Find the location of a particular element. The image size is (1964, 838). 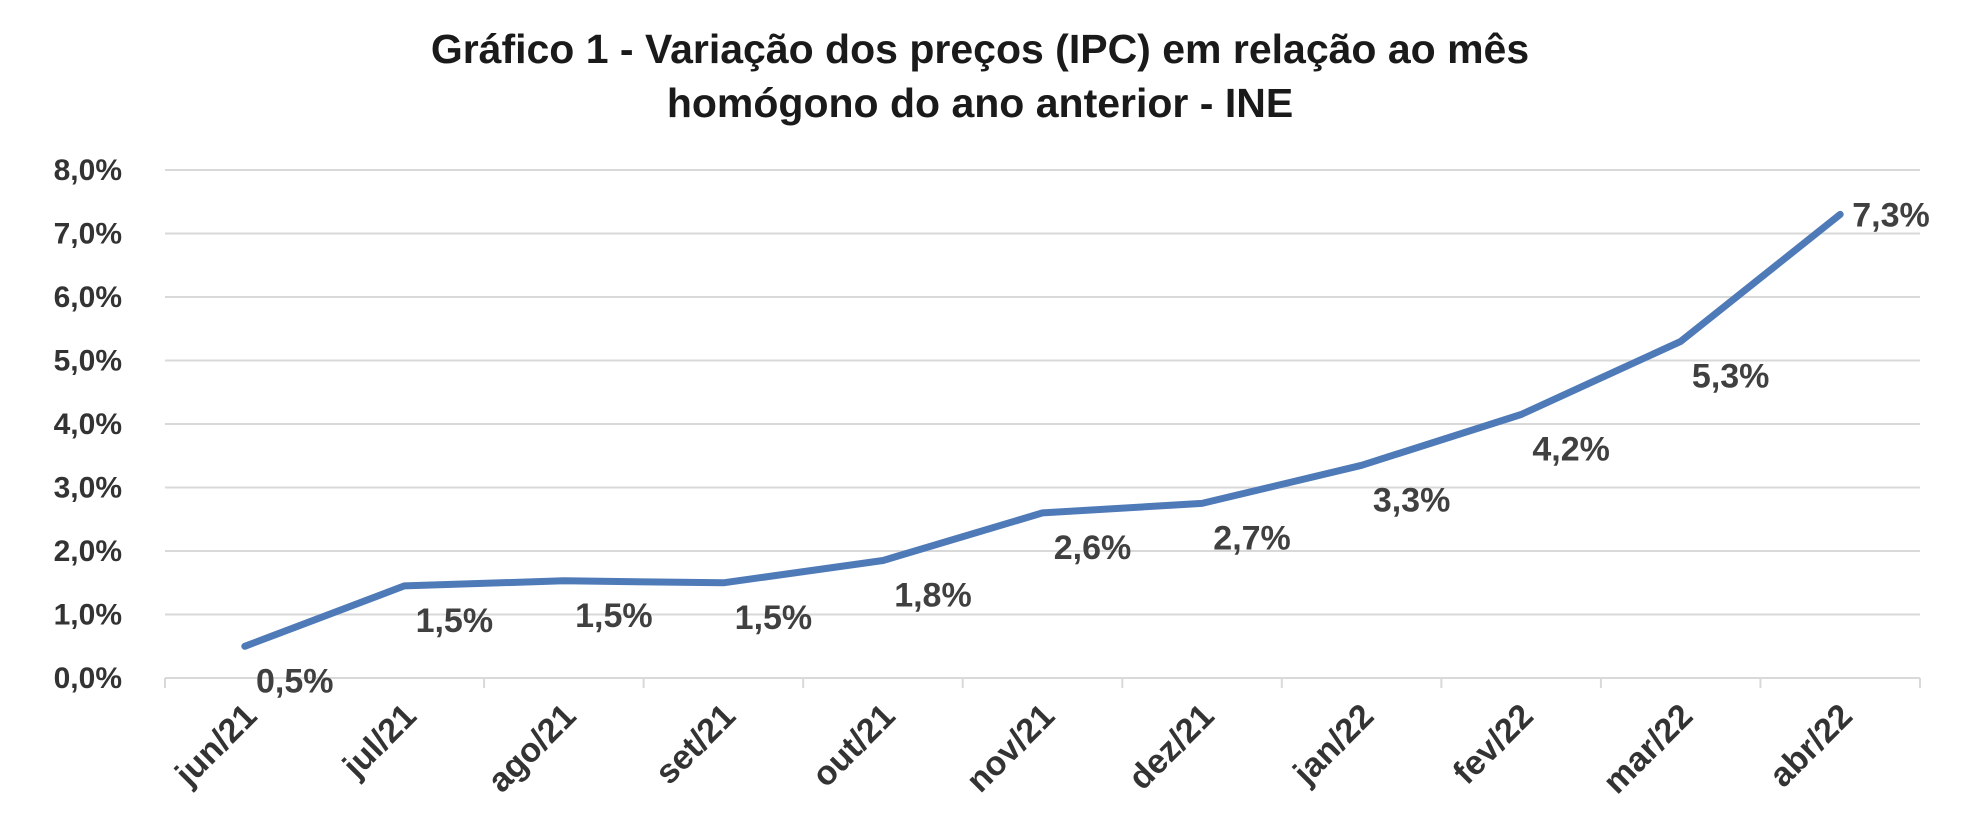

chart-title-line-2: homógono do ano anterior - INE is located at coordinates (980, 103).